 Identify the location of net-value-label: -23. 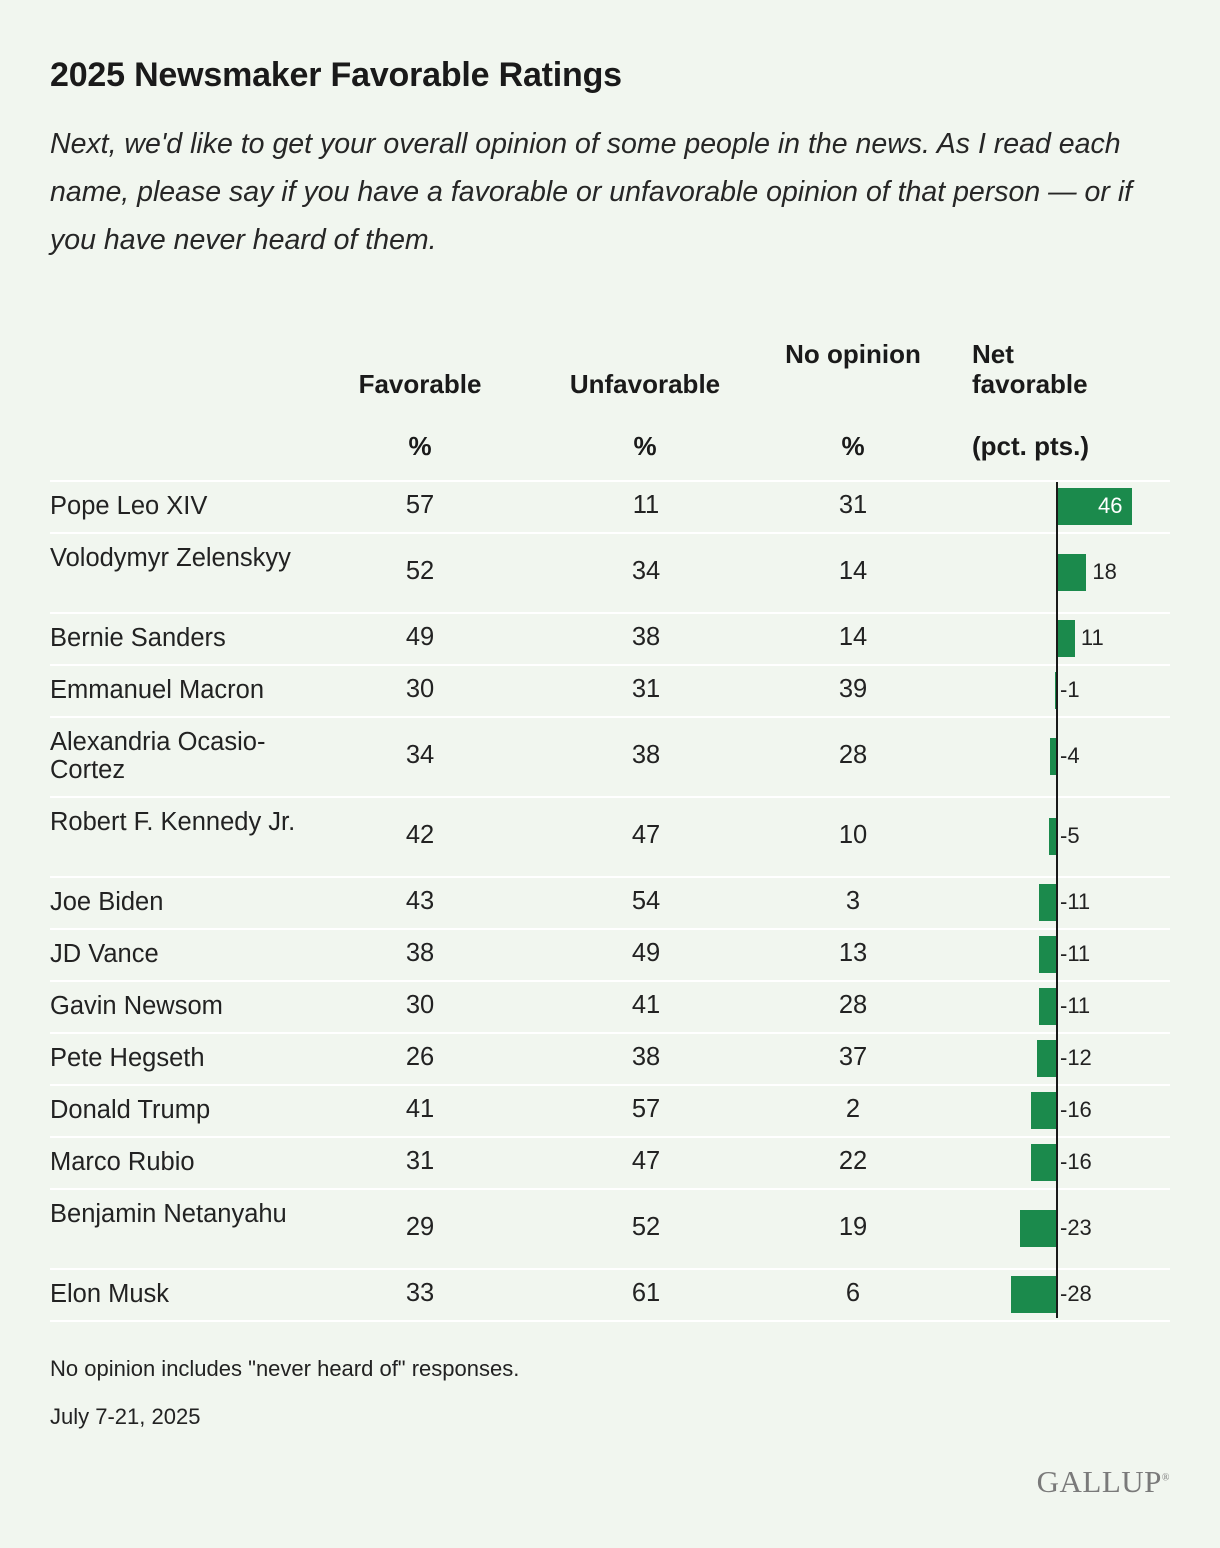
(1076, 1227).